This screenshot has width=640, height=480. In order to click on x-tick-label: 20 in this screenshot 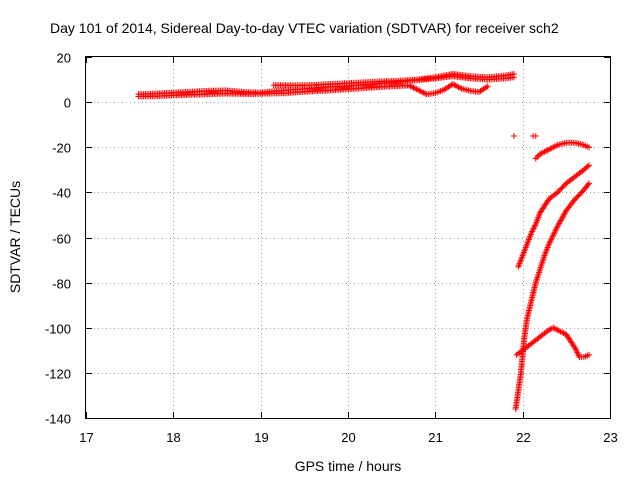, I will do `click(348, 437)`.